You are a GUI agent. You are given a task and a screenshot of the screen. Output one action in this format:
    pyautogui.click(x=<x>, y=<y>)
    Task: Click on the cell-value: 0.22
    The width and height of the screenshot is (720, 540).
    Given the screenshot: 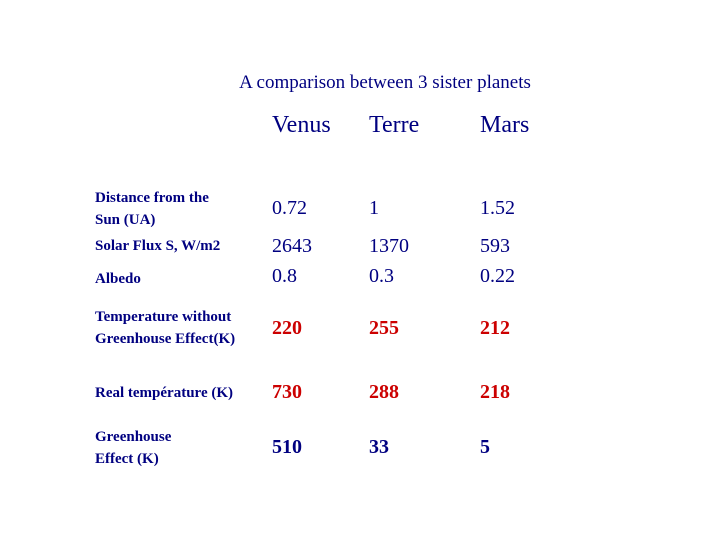 What is the action you would take?
    pyautogui.click(x=497, y=276)
    